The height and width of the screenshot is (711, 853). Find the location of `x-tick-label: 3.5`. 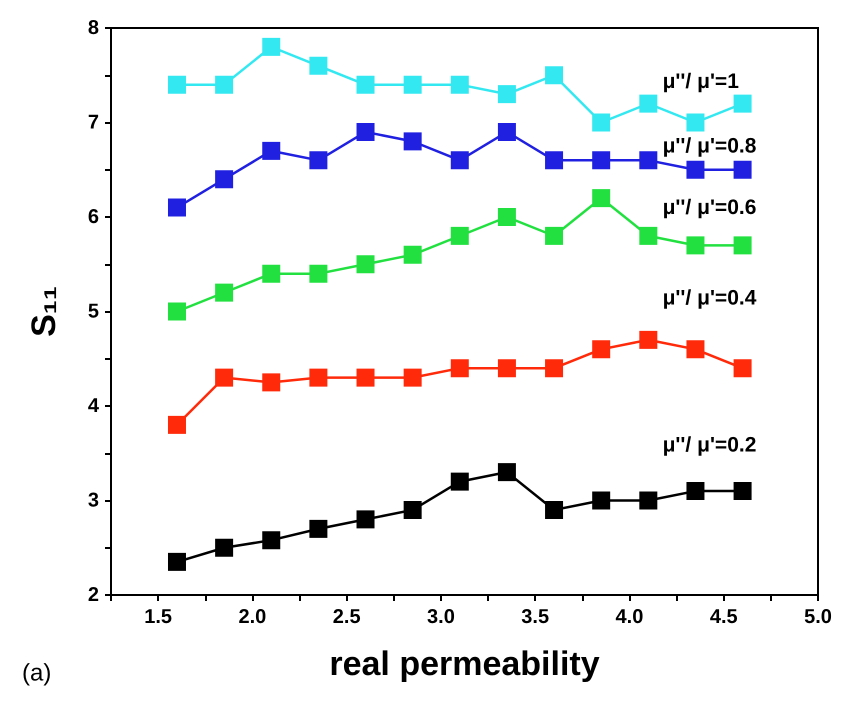

x-tick-label: 3.5 is located at coordinates (535, 617).